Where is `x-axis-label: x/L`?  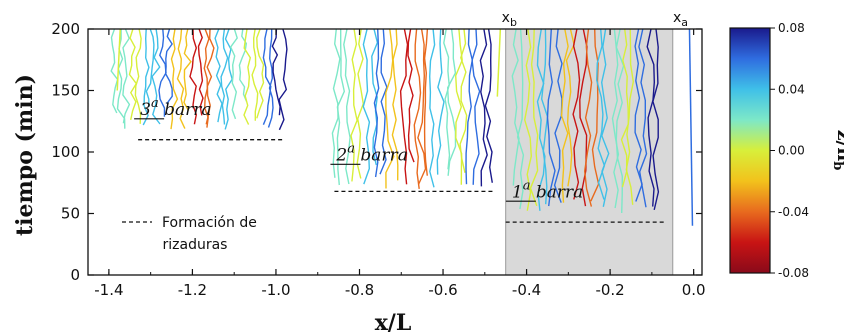 x-axis-label: x/L is located at coordinates (393, 322).